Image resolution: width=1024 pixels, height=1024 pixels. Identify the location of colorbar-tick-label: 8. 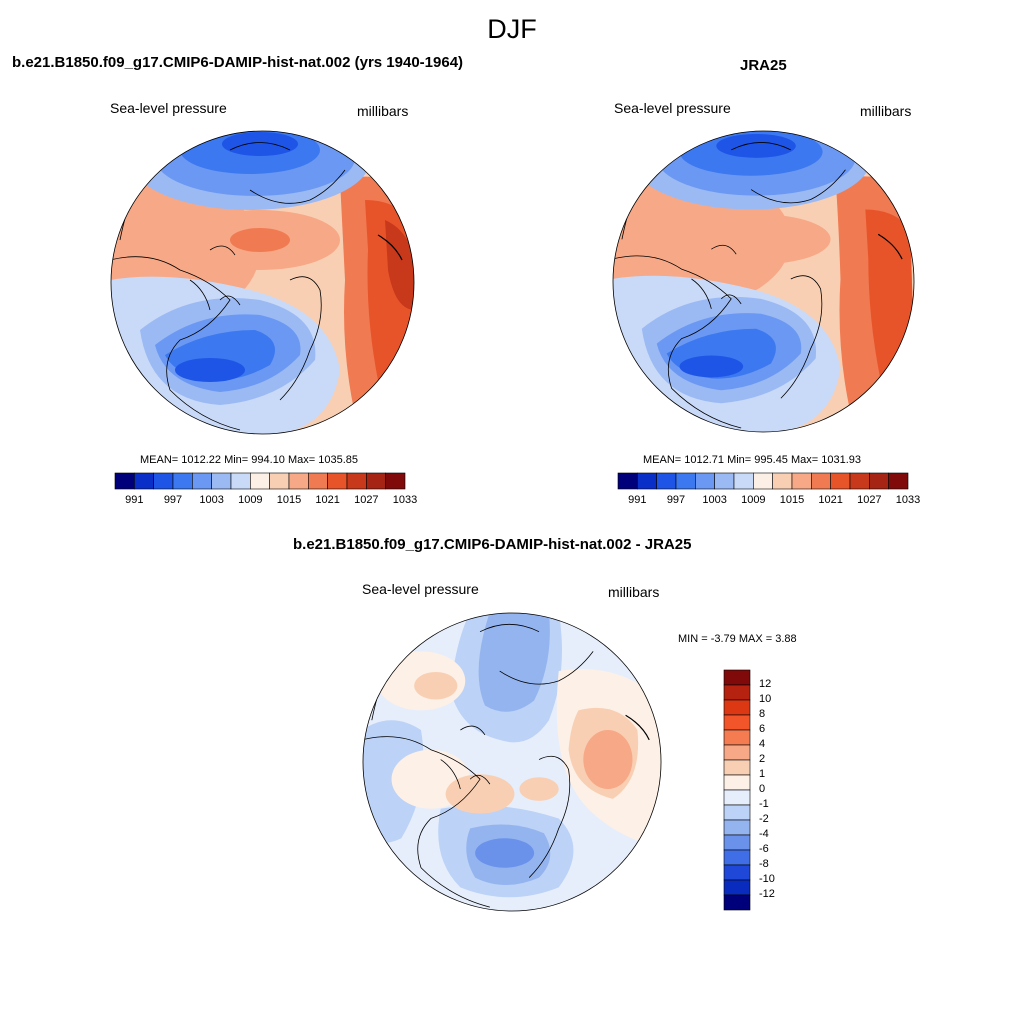
(762, 714).